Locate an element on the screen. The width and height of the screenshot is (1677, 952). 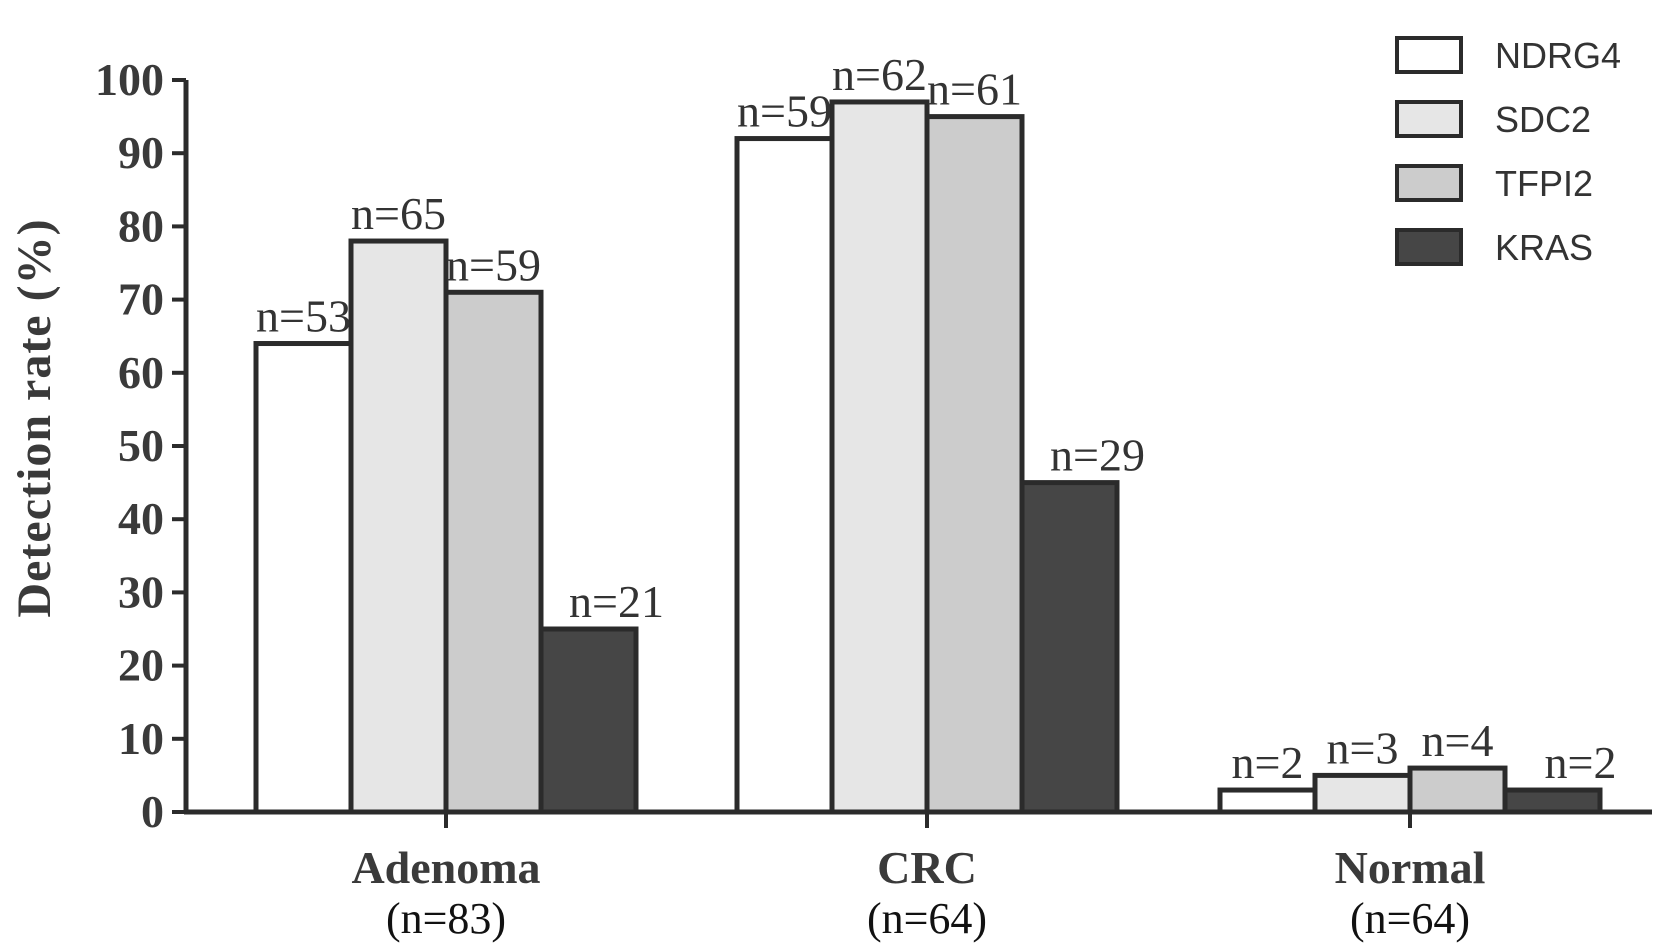
legend-swatch-ndrg4 is located at coordinates (1429, 55).